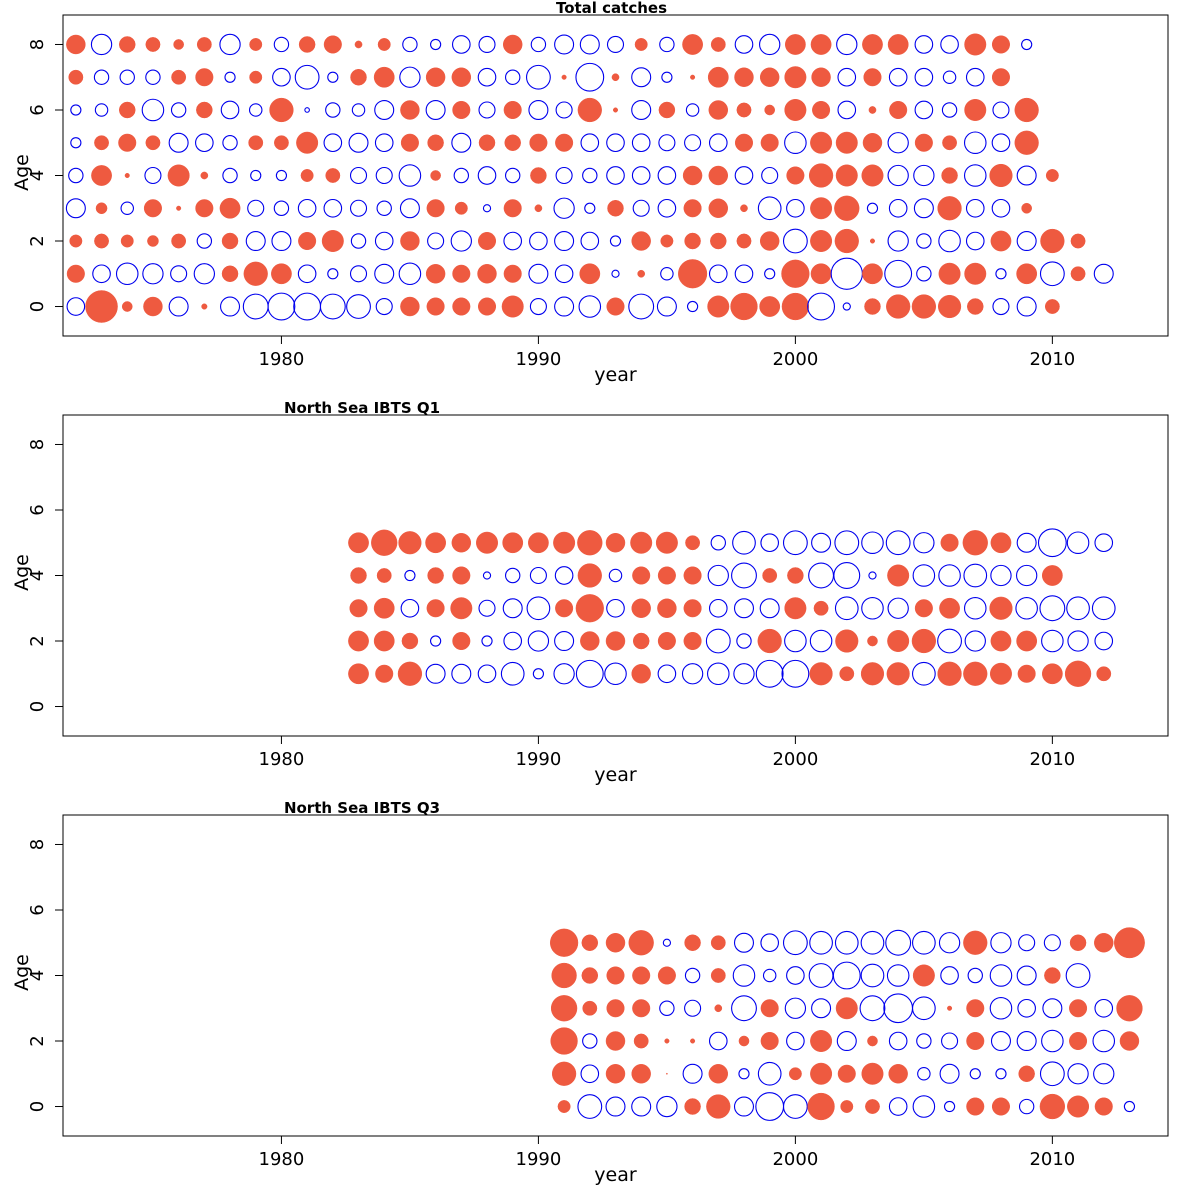 This screenshot has height=1200, width=1200. I want to click on y-tick-label: 2, so click(37, 240).